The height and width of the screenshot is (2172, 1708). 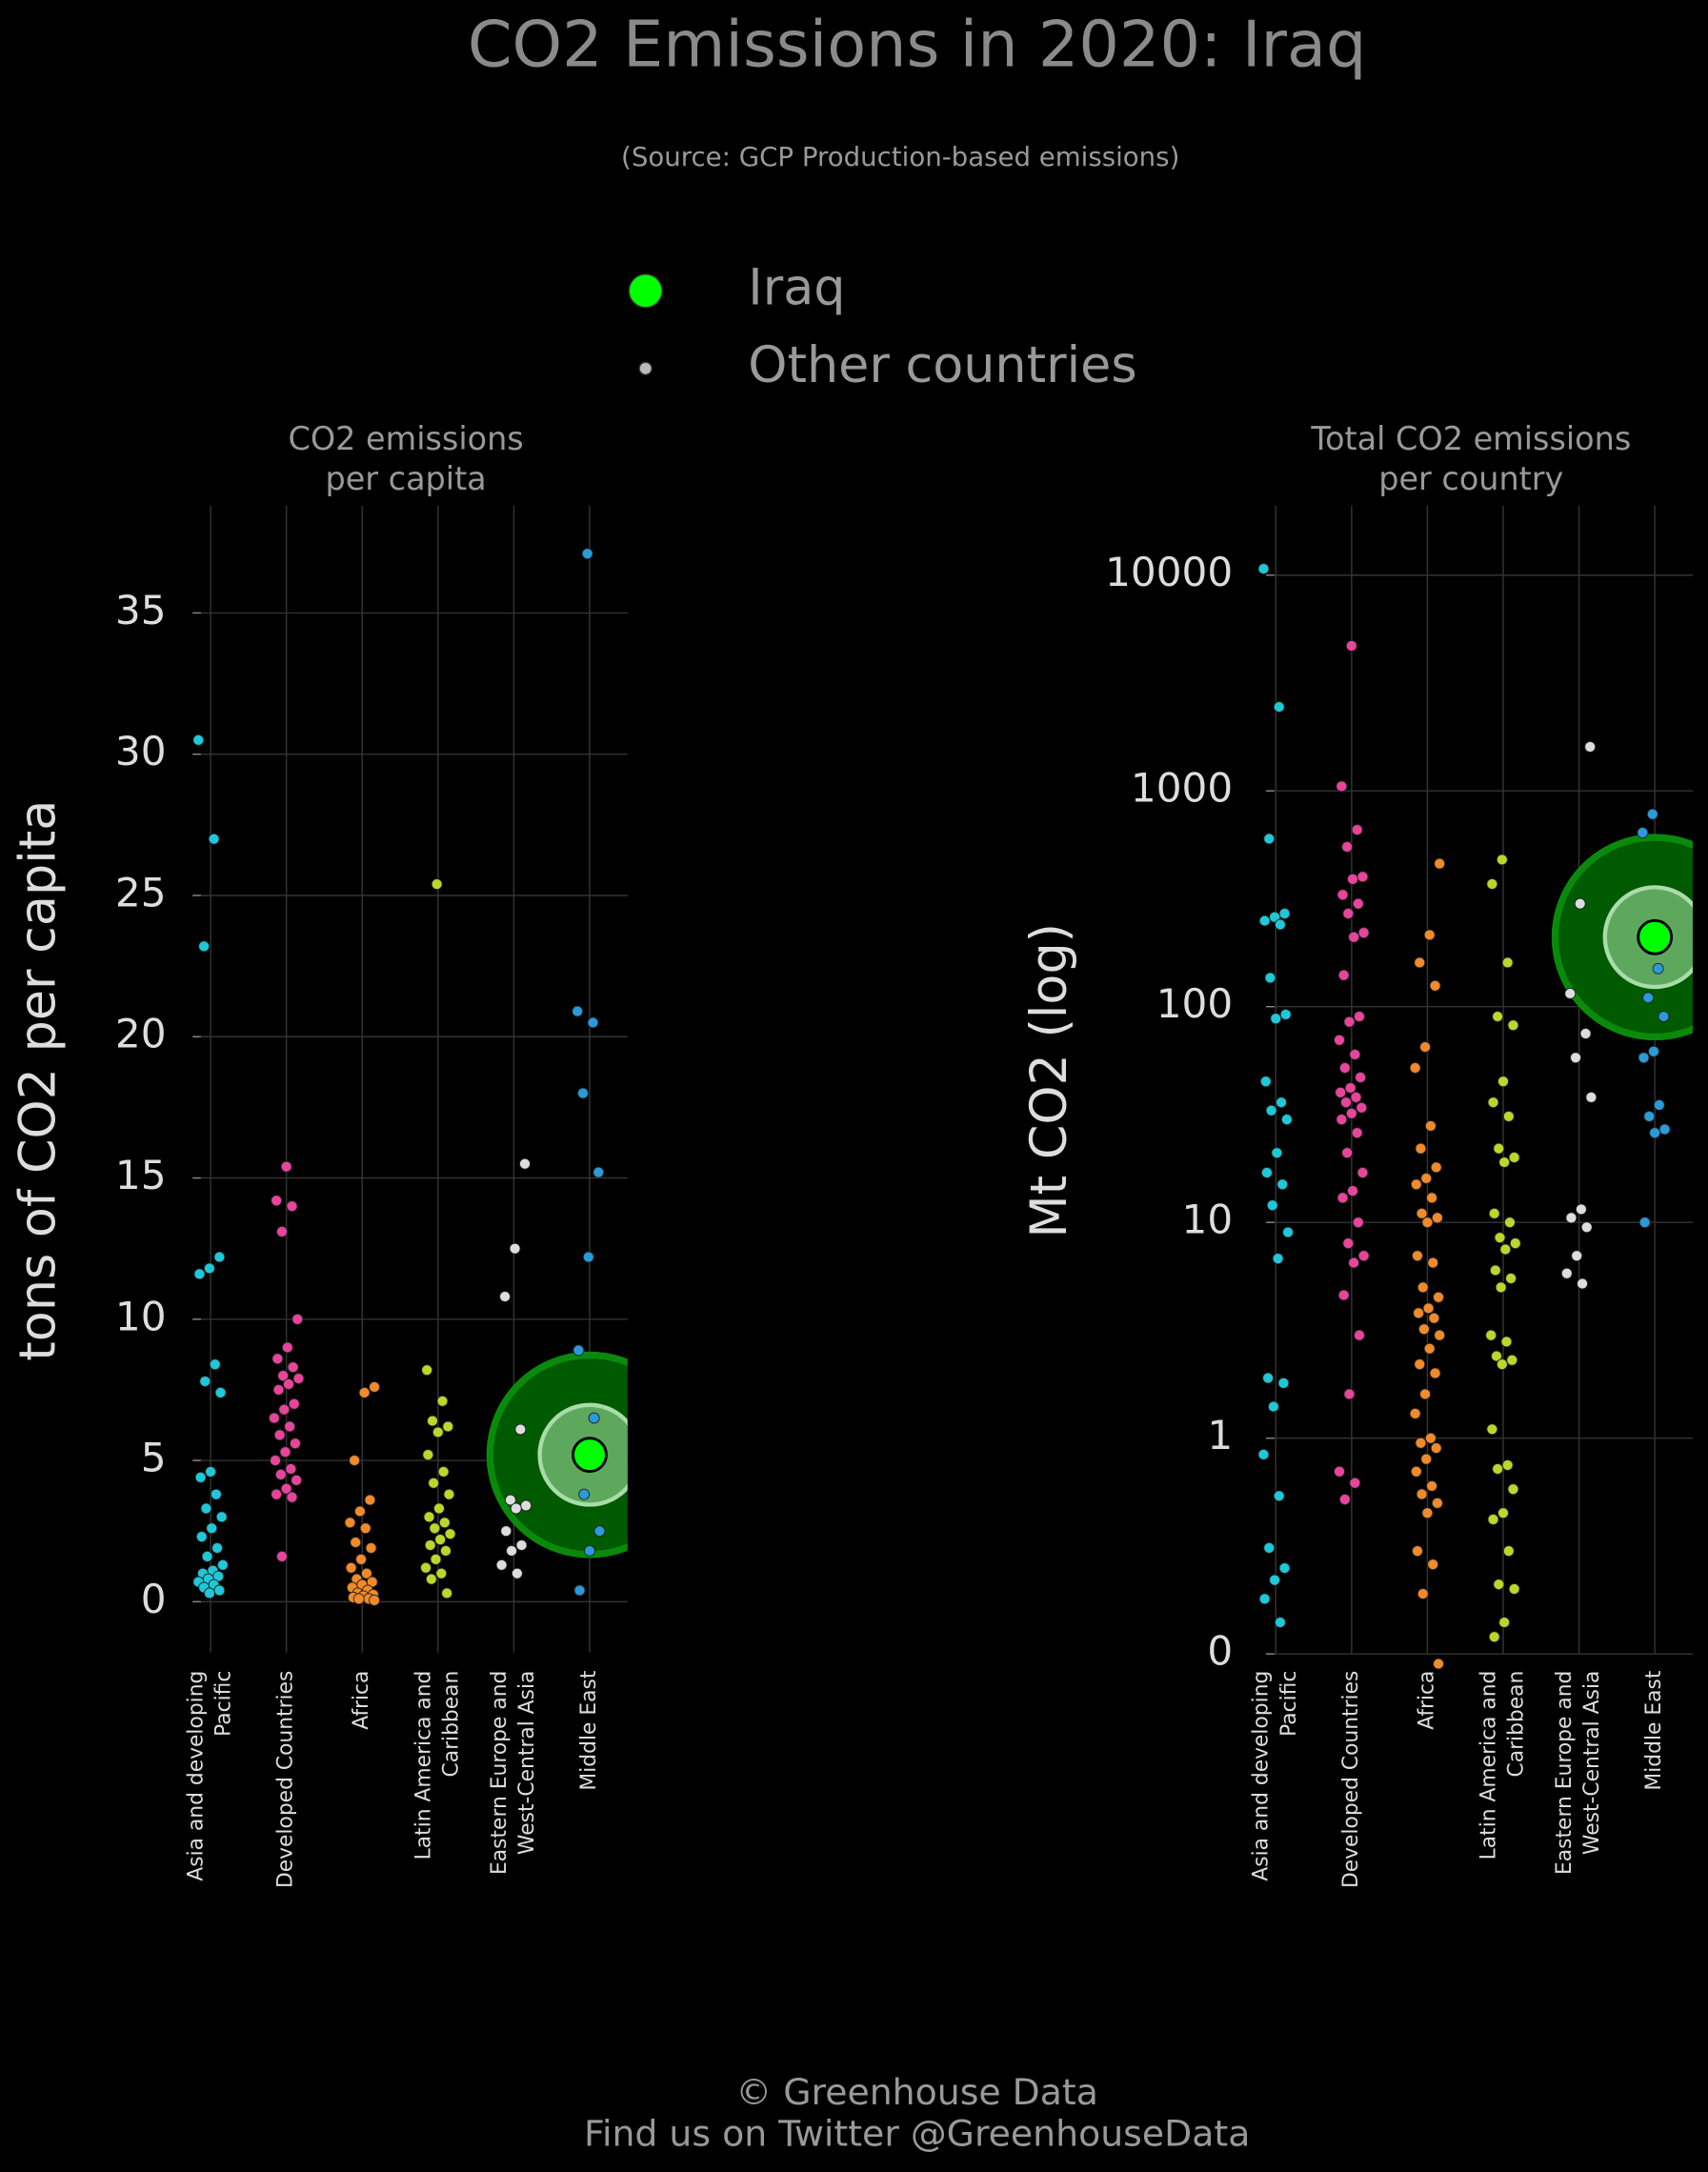 What do you see at coordinates (797, 287) in the screenshot?
I see `legend-label: Iraq` at bounding box center [797, 287].